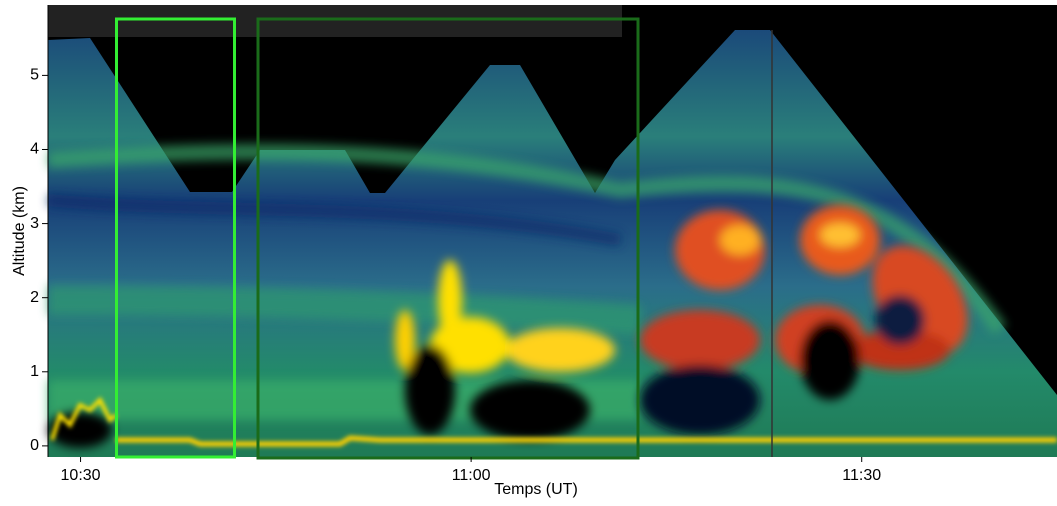 The image size is (1057, 506). Describe the element at coordinates (861, 475) in the screenshot. I see `x-tick-label: 11:30` at that location.